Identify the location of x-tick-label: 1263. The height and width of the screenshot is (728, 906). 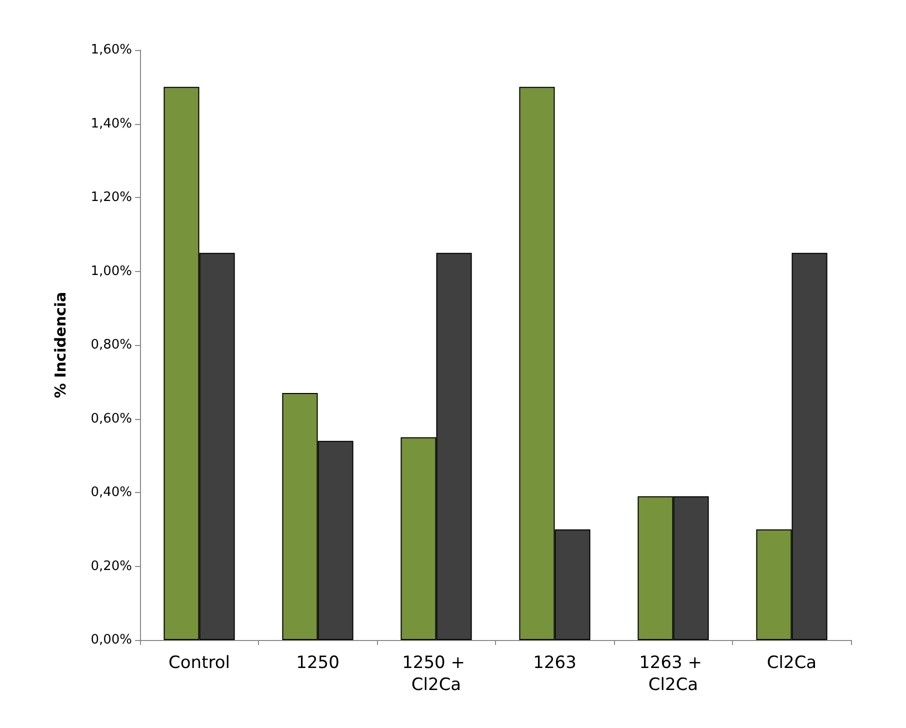
(554, 663).